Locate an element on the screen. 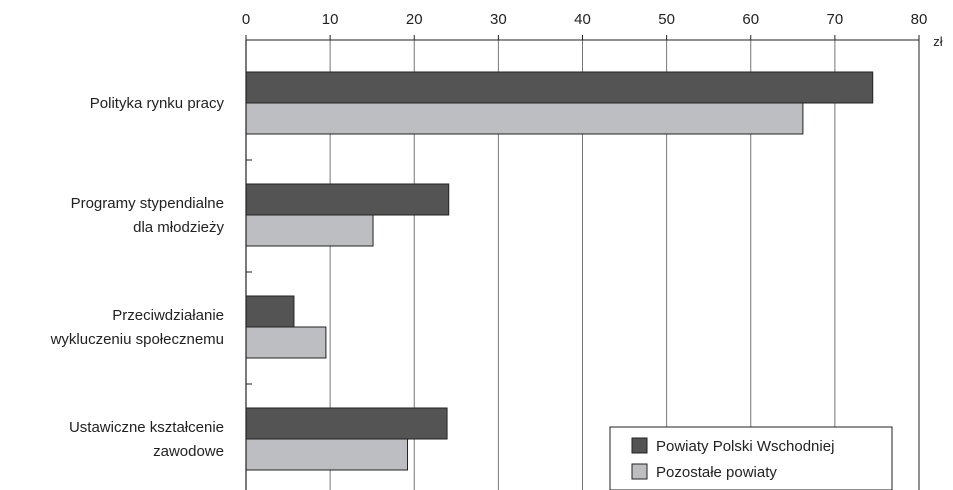 This screenshot has height=490, width=953. legend-label-eastern: Powiaty Polski Wschodniej is located at coordinates (745, 446).